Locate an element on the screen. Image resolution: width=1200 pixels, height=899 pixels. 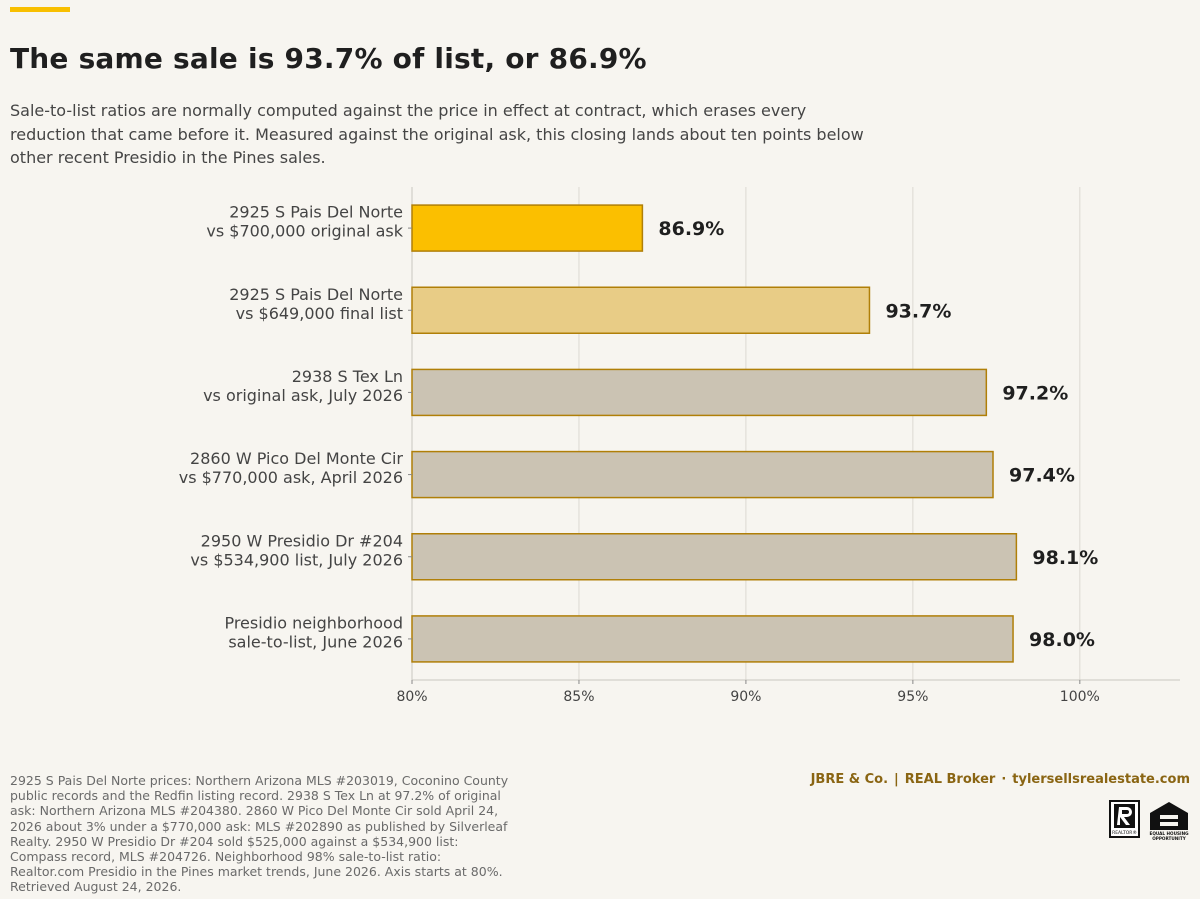
brand-site: tylersellsrealestate.com is located at coordinates (1101, 779).